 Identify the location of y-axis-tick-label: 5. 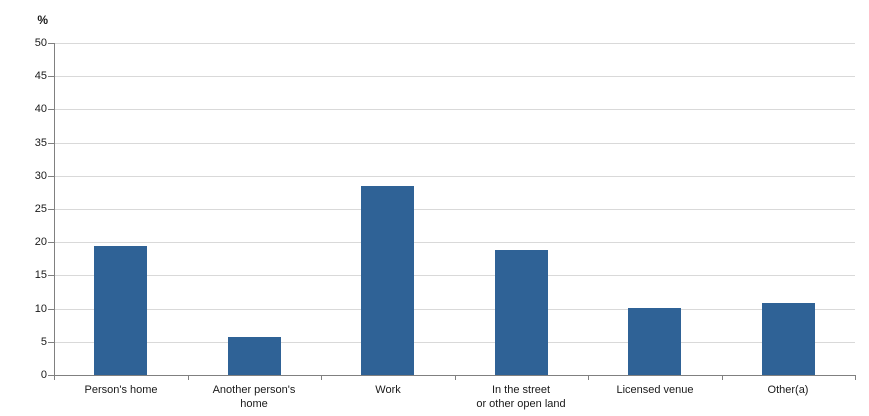
(43, 342).